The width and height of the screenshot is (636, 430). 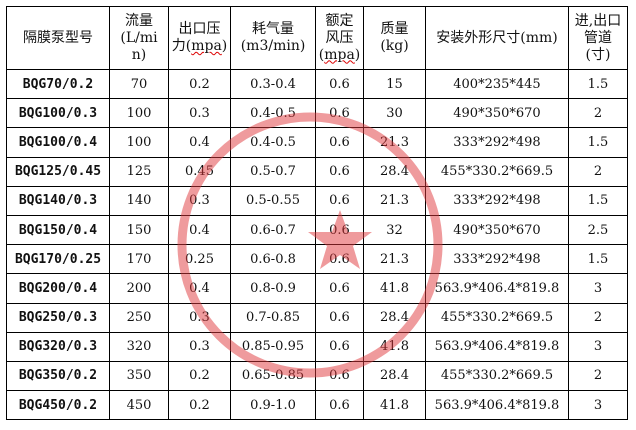 What do you see at coordinates (139, 37) in the screenshot?
I see `header-flow-l2: (L/mi` at bounding box center [139, 37].